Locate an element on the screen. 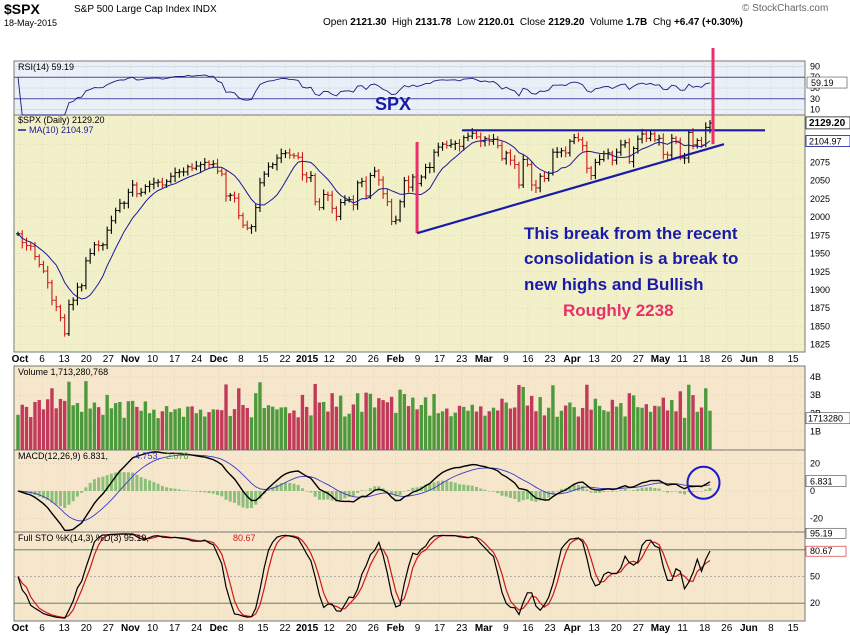 The width and height of the screenshot is (850, 635). annot-trendline-rising is located at coordinates (570, 189).